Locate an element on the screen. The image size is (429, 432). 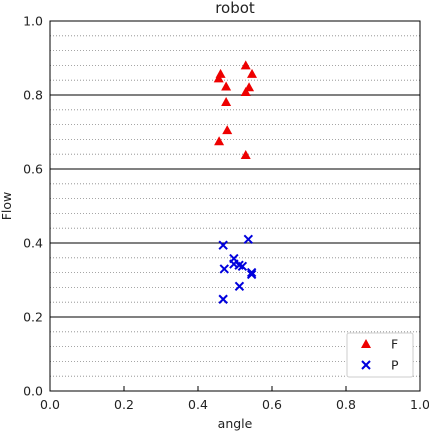
y-tick-label: 0.6 is located at coordinates (33, 169).